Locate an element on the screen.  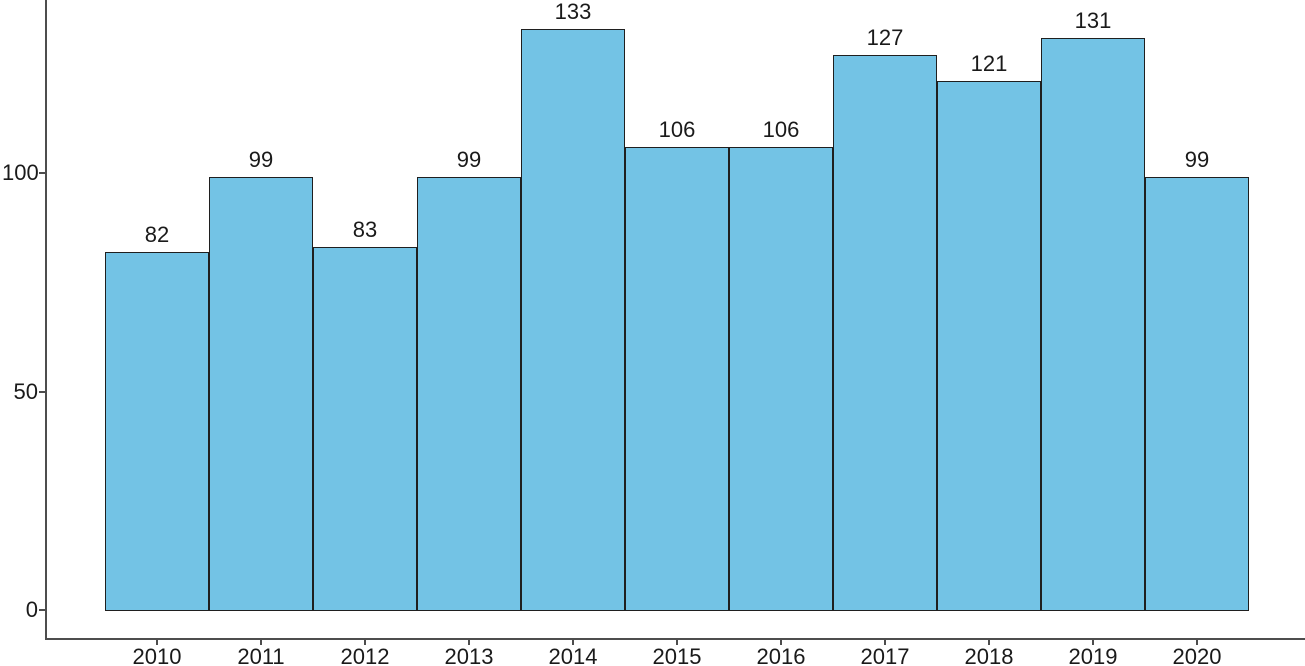
x-tick-label-2016: 2016 is located at coordinates (781, 655).